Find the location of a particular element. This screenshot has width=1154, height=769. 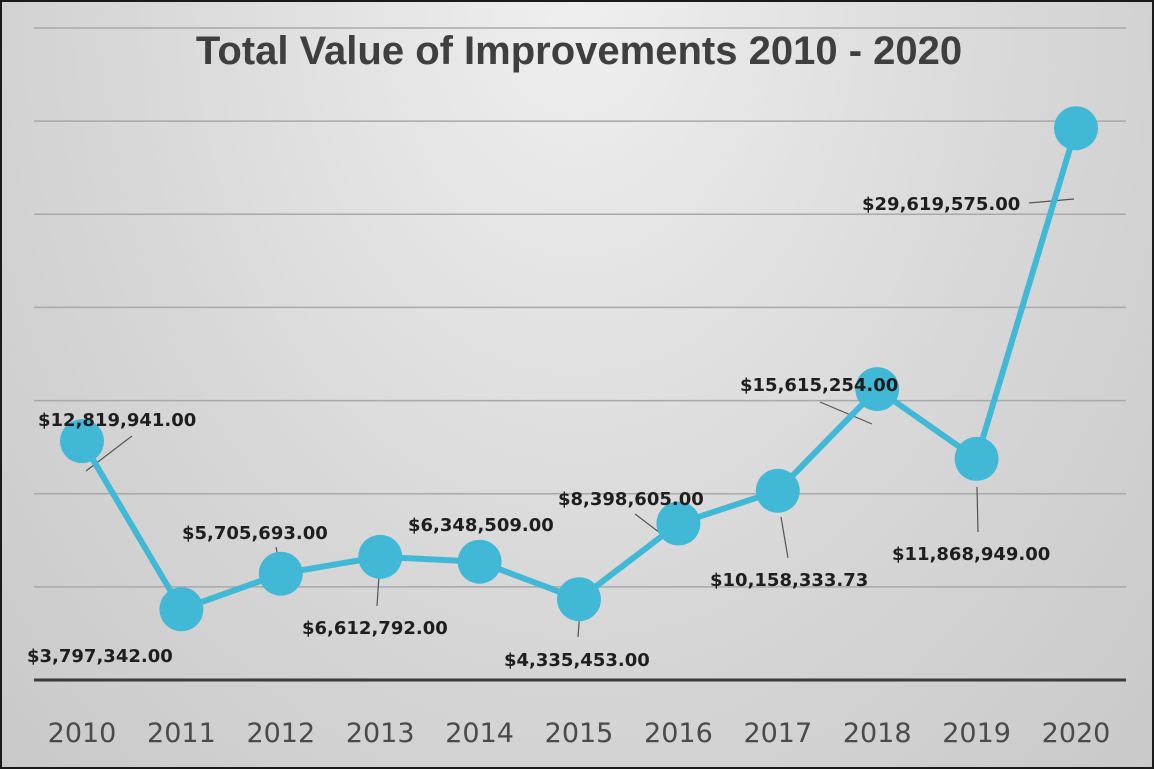

x-tick-label: 2016 is located at coordinates (678, 733).